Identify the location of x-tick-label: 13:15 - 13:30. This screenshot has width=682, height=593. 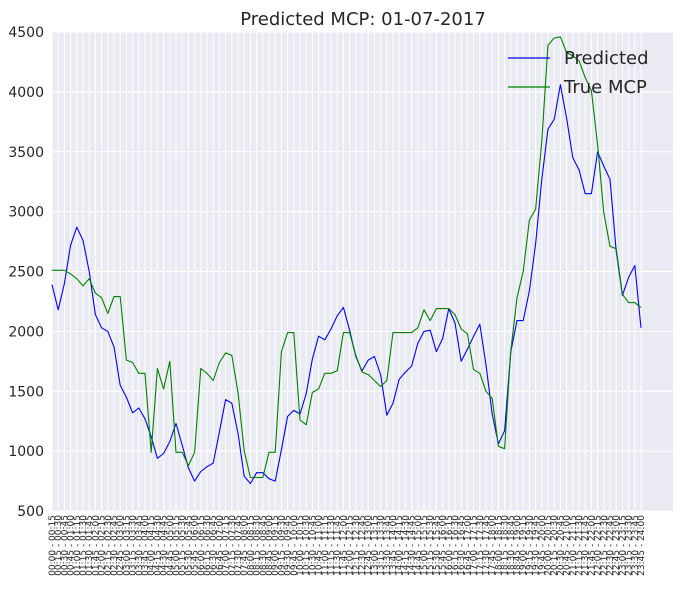
(382, 545).